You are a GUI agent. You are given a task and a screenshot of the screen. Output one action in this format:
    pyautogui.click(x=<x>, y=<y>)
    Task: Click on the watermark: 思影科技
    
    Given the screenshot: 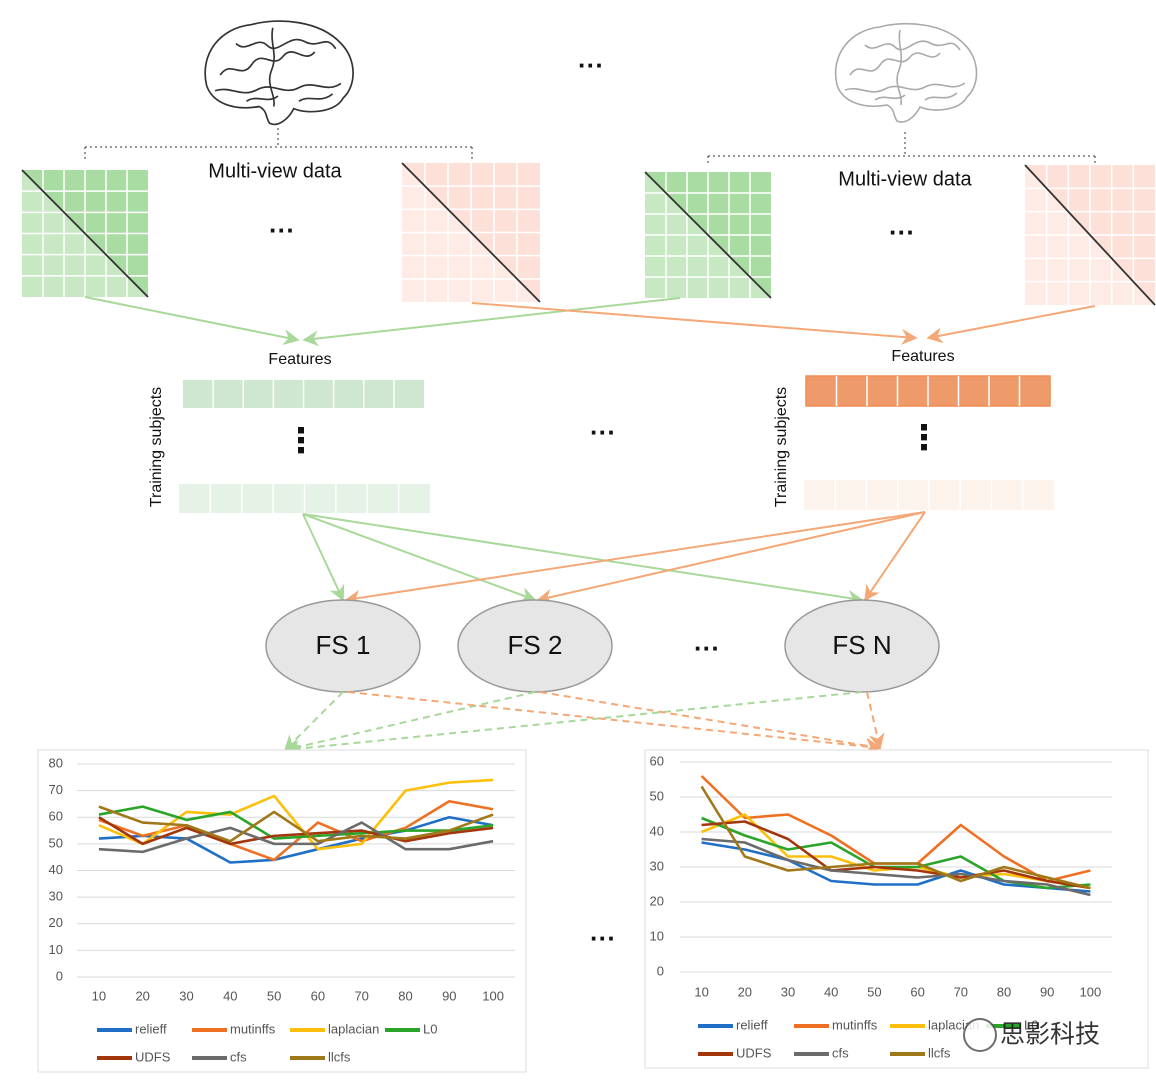 What is the action you would take?
    pyautogui.click(x=1050, y=1035)
    